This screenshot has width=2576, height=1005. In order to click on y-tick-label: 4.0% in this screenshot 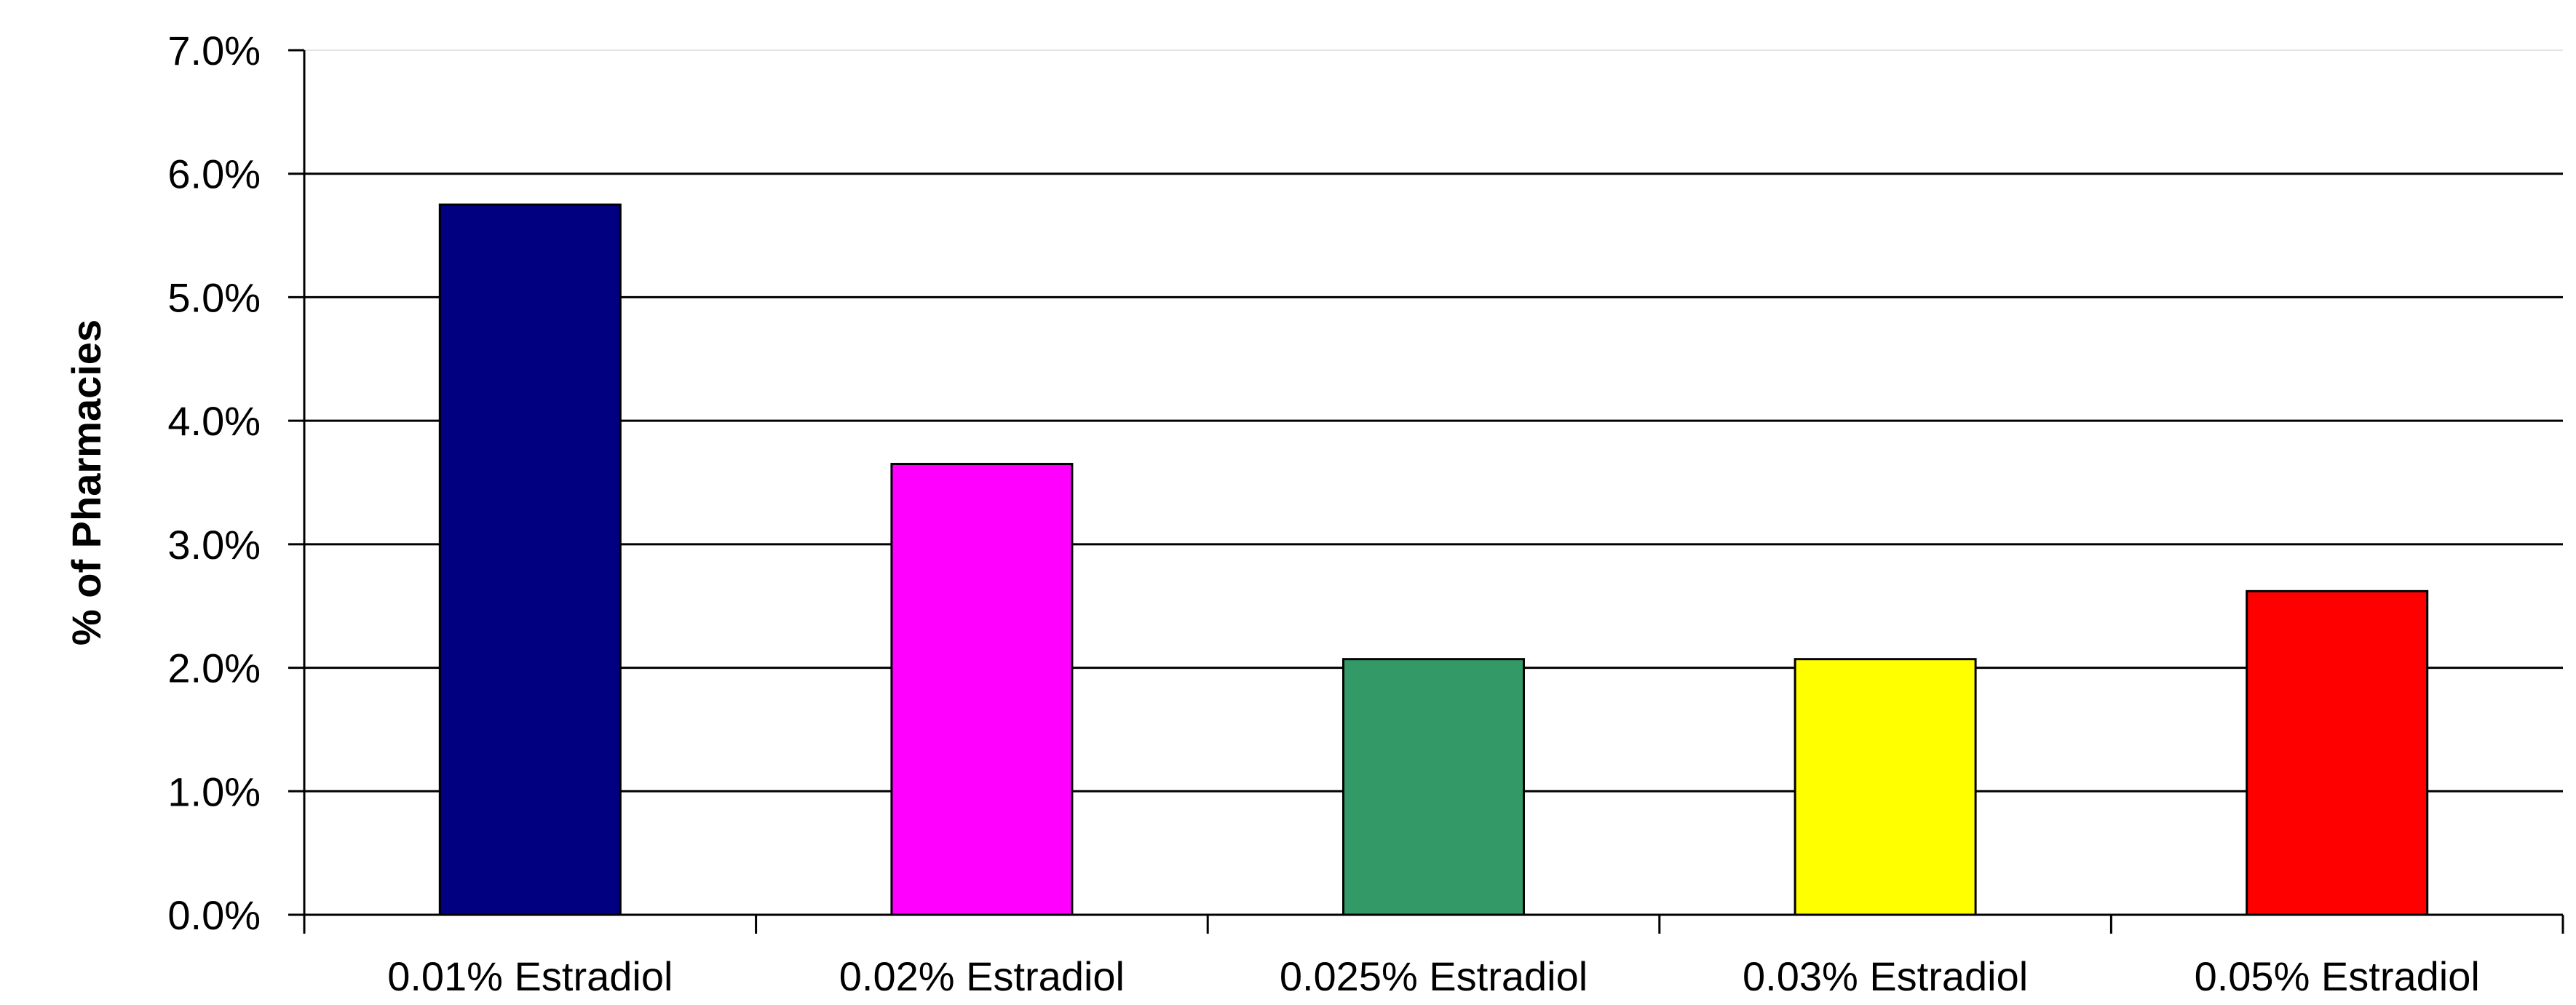, I will do `click(214, 421)`.